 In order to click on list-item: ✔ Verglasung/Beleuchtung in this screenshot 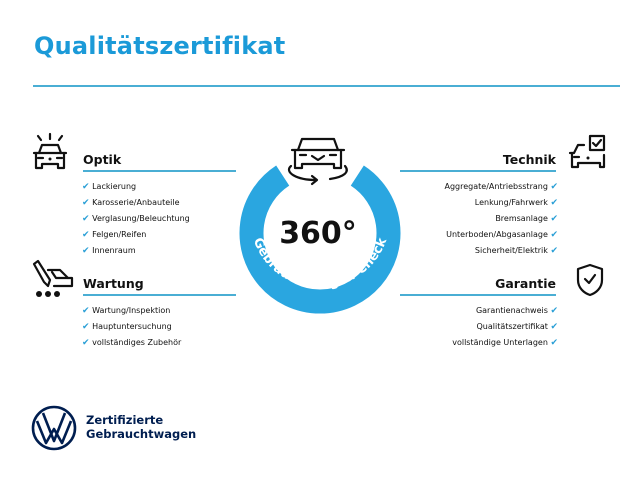, I will do `click(136, 219)`.